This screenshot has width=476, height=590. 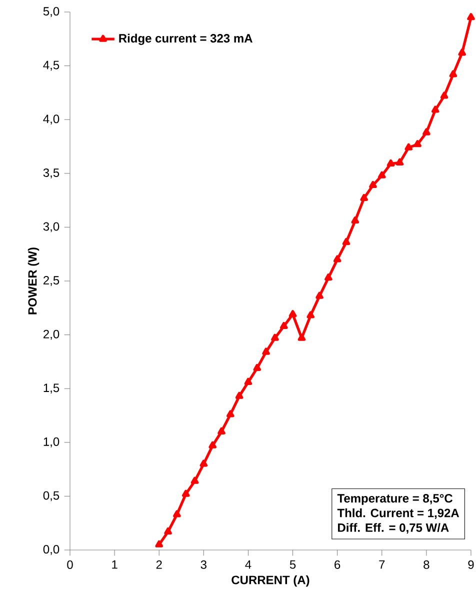 I want to click on y-tick-label: 1,5, so click(x=52, y=389).